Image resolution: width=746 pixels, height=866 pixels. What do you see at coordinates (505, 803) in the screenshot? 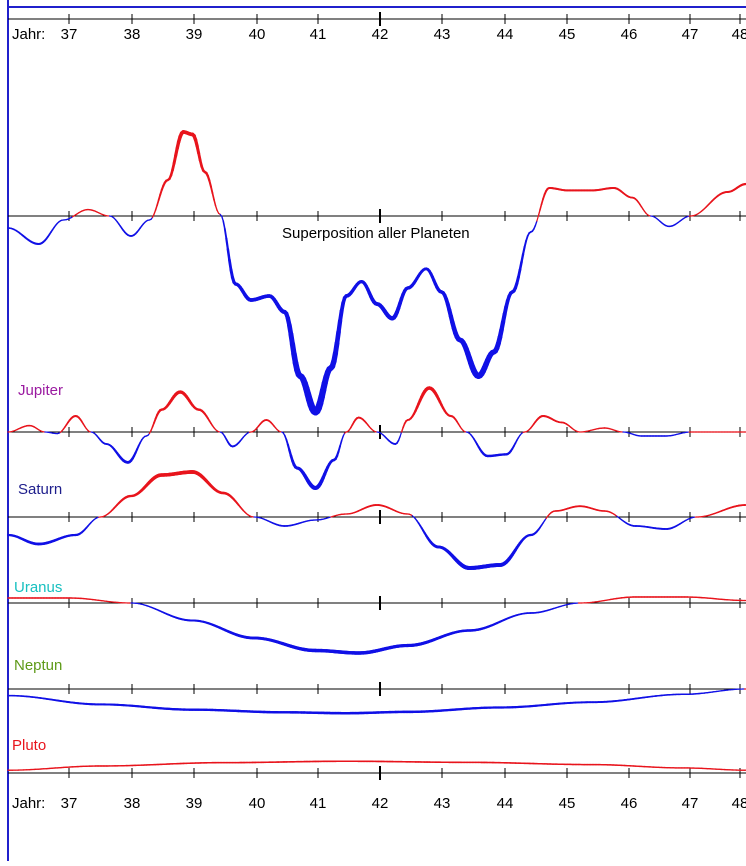
I see `bottom-tick-label: 44` at bounding box center [505, 803].